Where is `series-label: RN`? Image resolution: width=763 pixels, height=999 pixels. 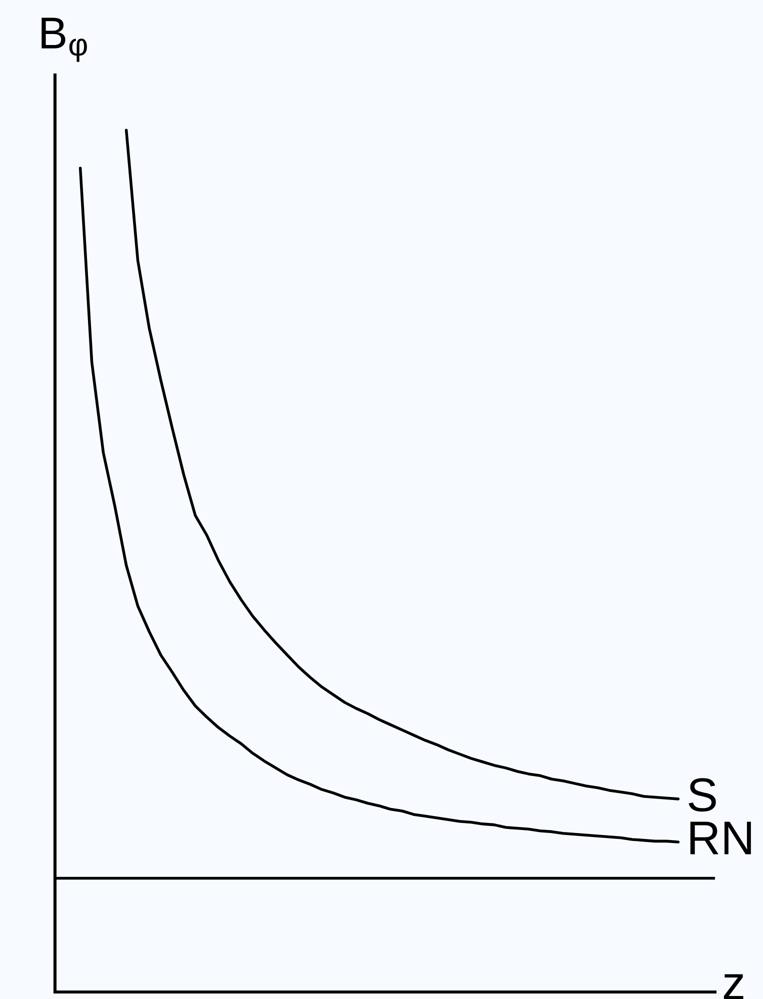
series-label: RN is located at coordinates (720, 838).